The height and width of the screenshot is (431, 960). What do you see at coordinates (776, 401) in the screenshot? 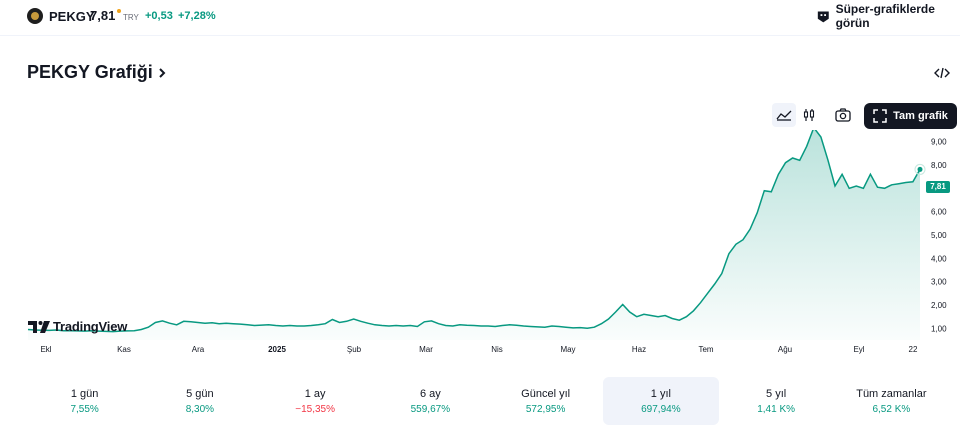
I see `period-button: 5 yıl 1,41 K%` at bounding box center [776, 401].